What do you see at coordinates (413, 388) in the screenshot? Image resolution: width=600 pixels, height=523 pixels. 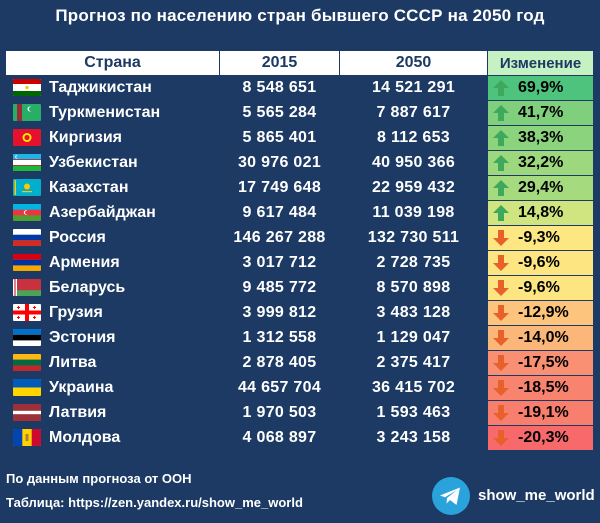 I see `population-2050: 36 415 702` at bounding box center [413, 388].